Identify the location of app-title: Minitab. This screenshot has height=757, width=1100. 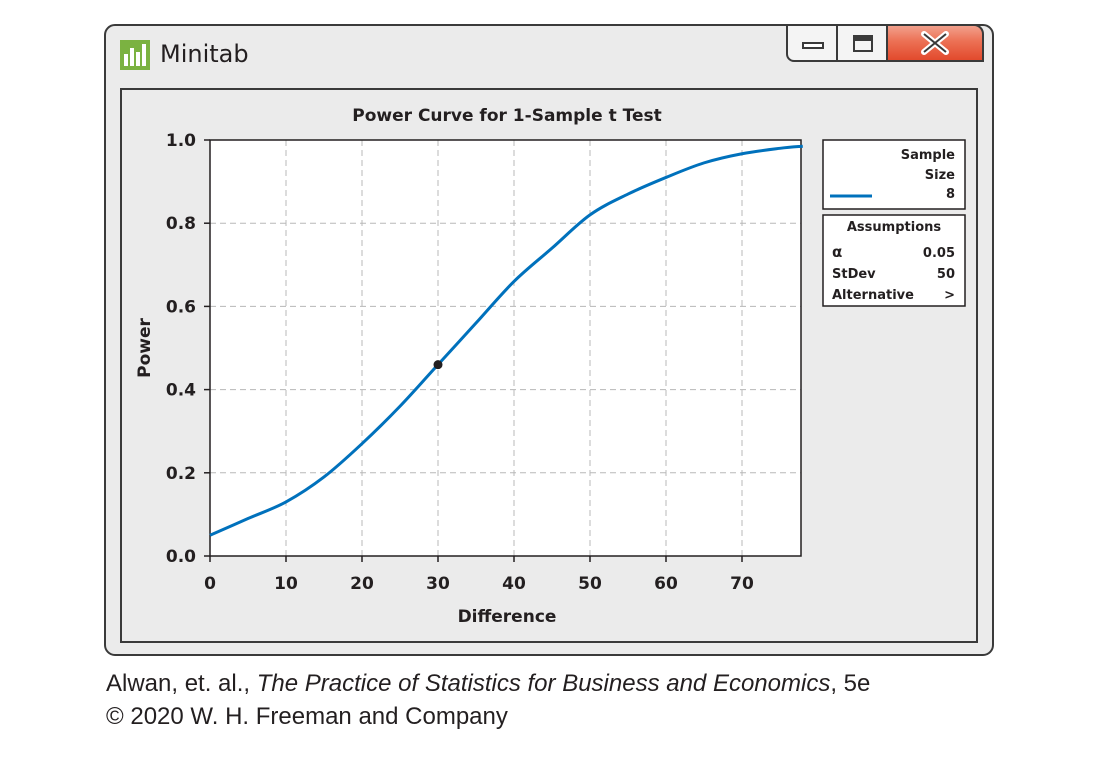
(204, 54).